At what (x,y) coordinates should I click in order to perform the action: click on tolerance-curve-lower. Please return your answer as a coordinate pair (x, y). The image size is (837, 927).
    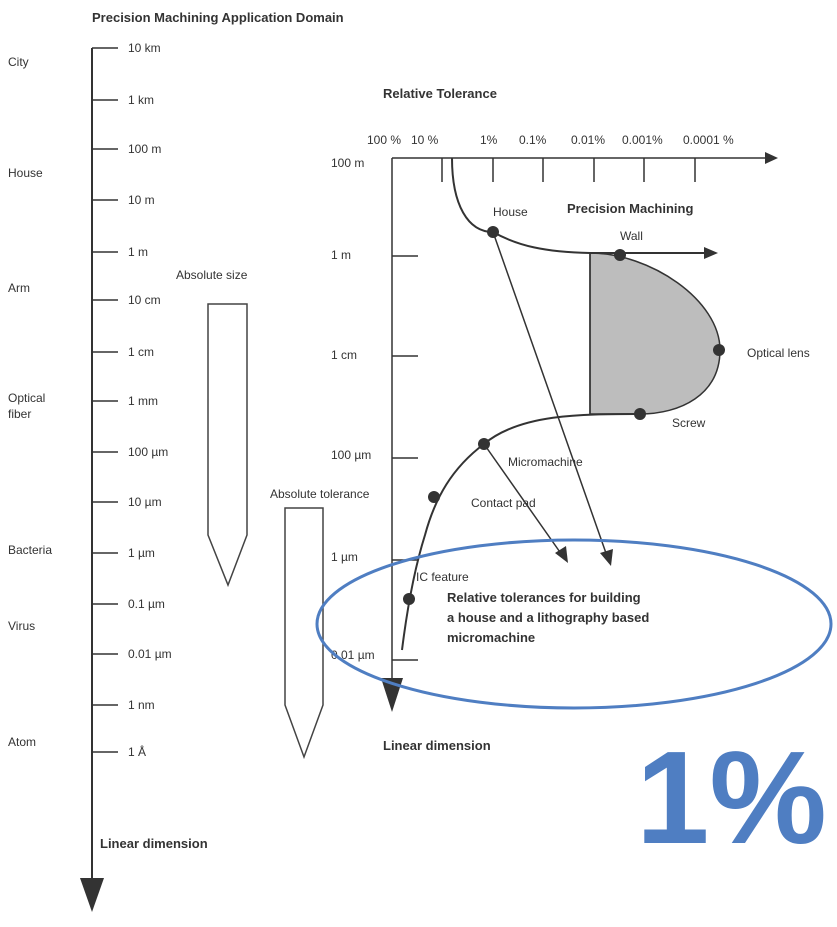
    Looking at the image, I should click on (521, 532).